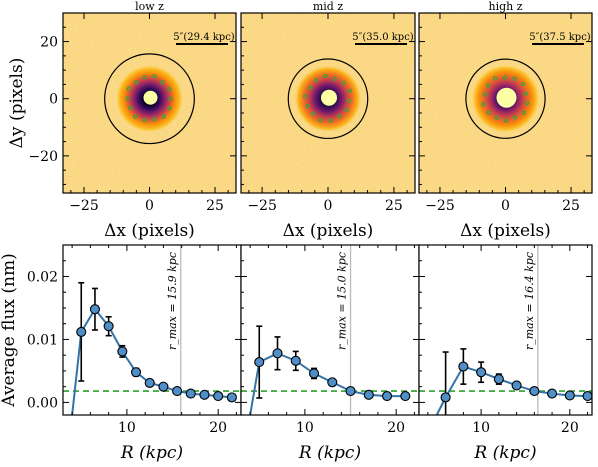 The height and width of the screenshot is (467, 598). I want to click on y-axis-label: Δy (pixels), so click(17, 103).